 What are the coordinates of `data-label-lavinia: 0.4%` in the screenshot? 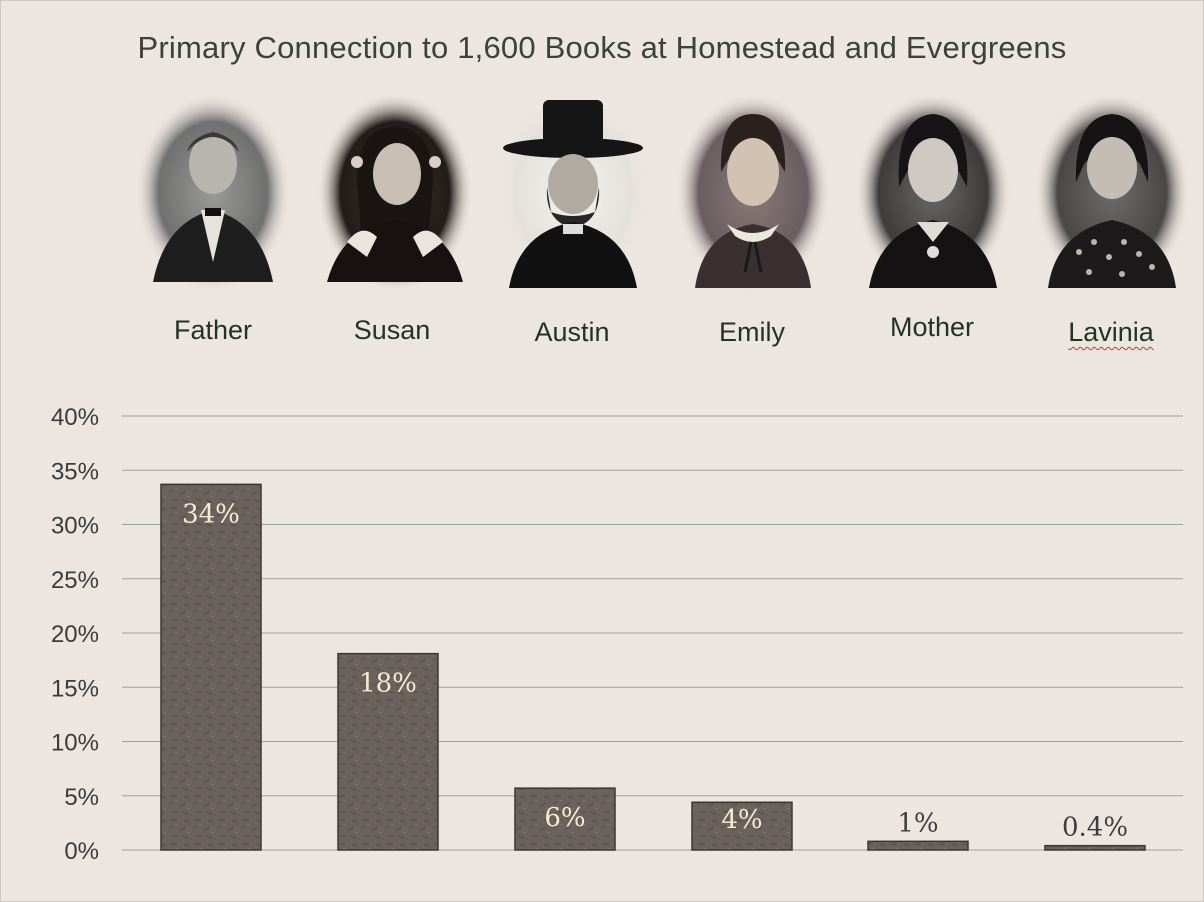 It's located at (1095, 828).